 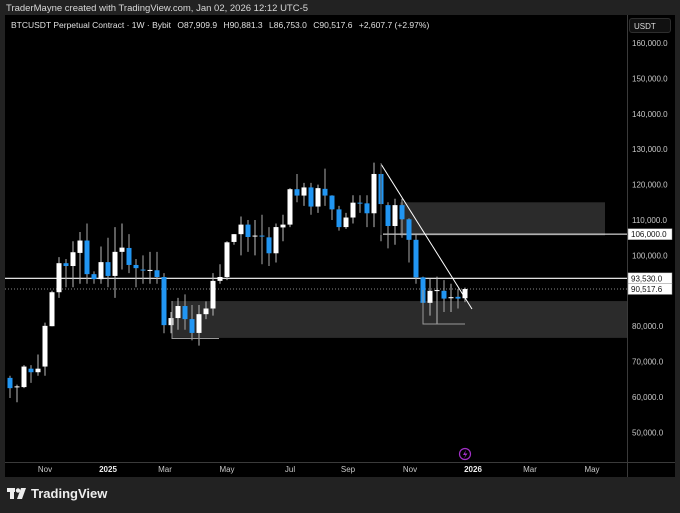 I want to click on tradingview-logo: TradingView, so click(x=57, y=493).